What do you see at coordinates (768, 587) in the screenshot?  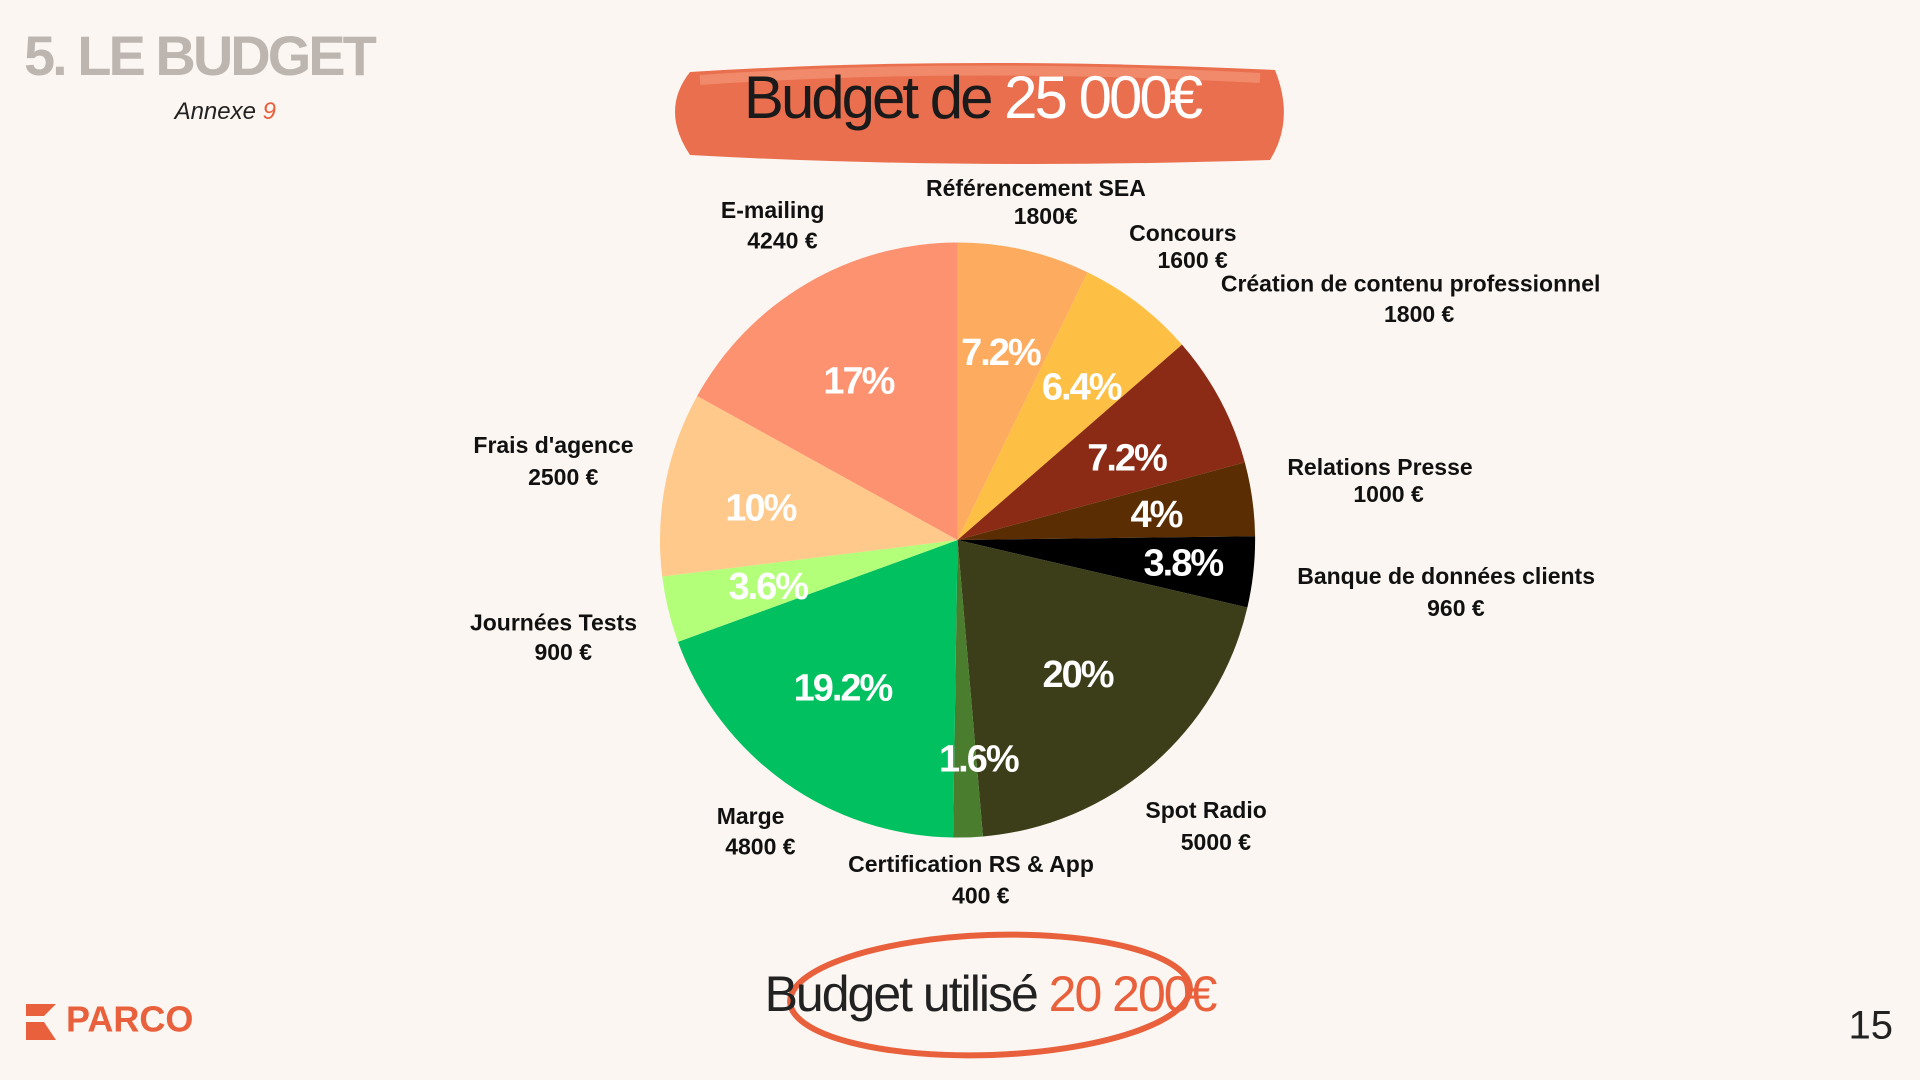 I see `percent-label: 3.6%` at bounding box center [768, 587].